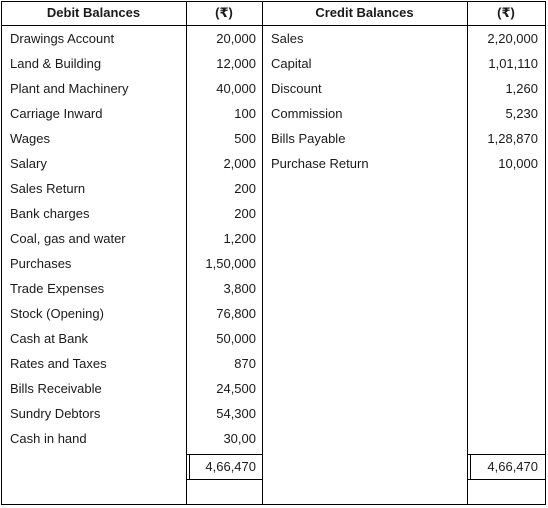  What do you see at coordinates (239, 238) in the screenshot?
I see `debit-account-amount: 1,200` at bounding box center [239, 238].